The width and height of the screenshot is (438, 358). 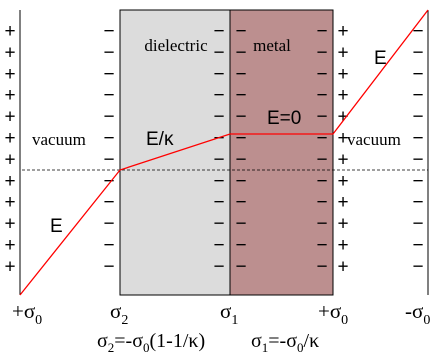 What do you see at coordinates (176, 45) in the screenshot?
I see `region-label-dielectric: dielectric` at bounding box center [176, 45].